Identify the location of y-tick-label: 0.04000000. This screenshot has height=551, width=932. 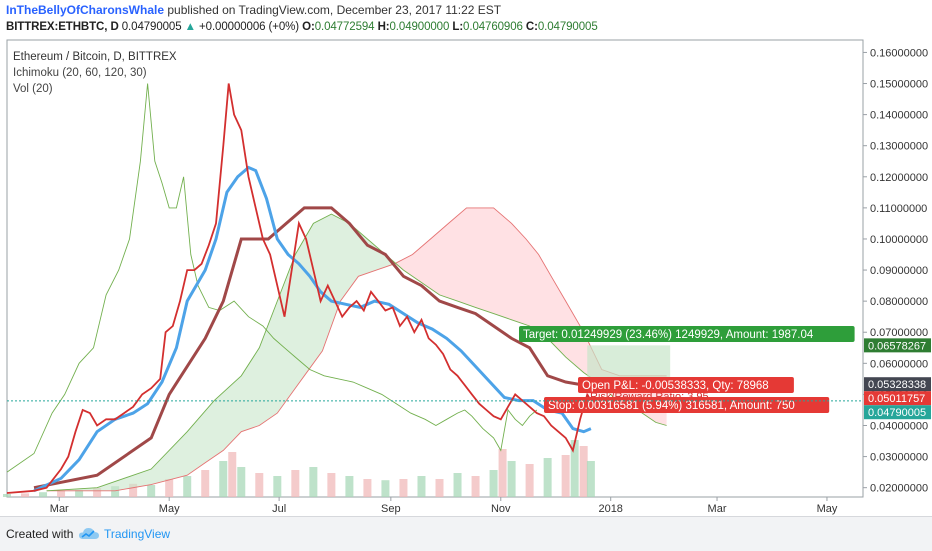
(899, 426).